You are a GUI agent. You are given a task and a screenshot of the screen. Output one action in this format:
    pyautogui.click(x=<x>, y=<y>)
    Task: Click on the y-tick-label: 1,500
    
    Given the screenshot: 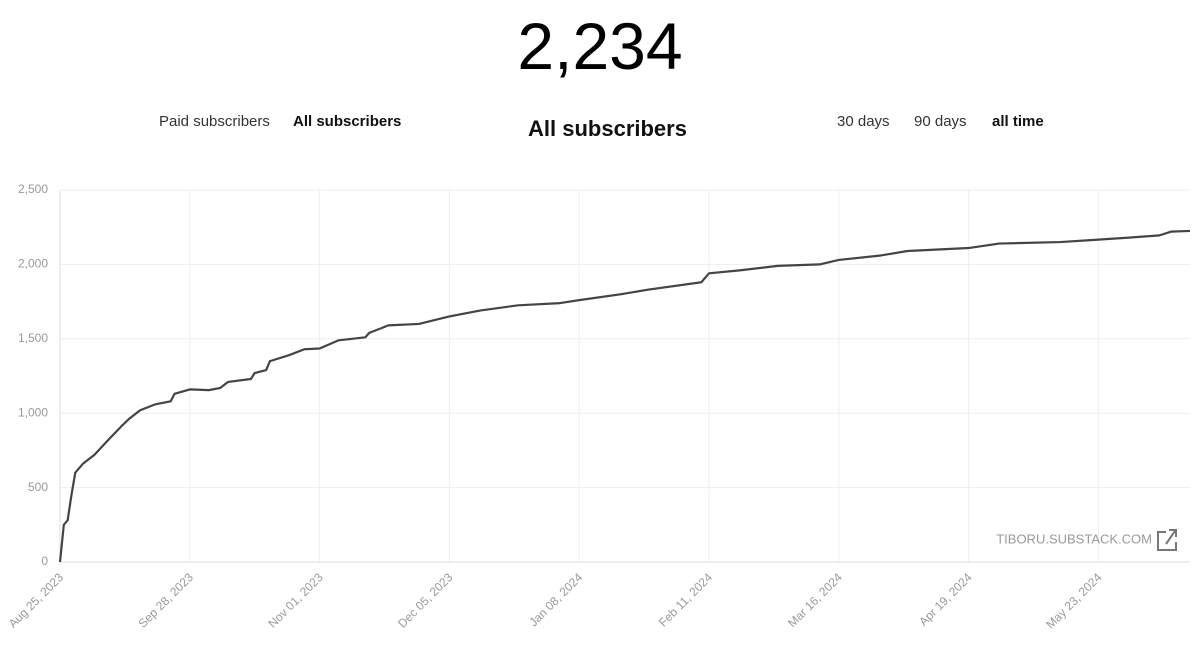 What is the action you would take?
    pyautogui.click(x=33, y=338)
    